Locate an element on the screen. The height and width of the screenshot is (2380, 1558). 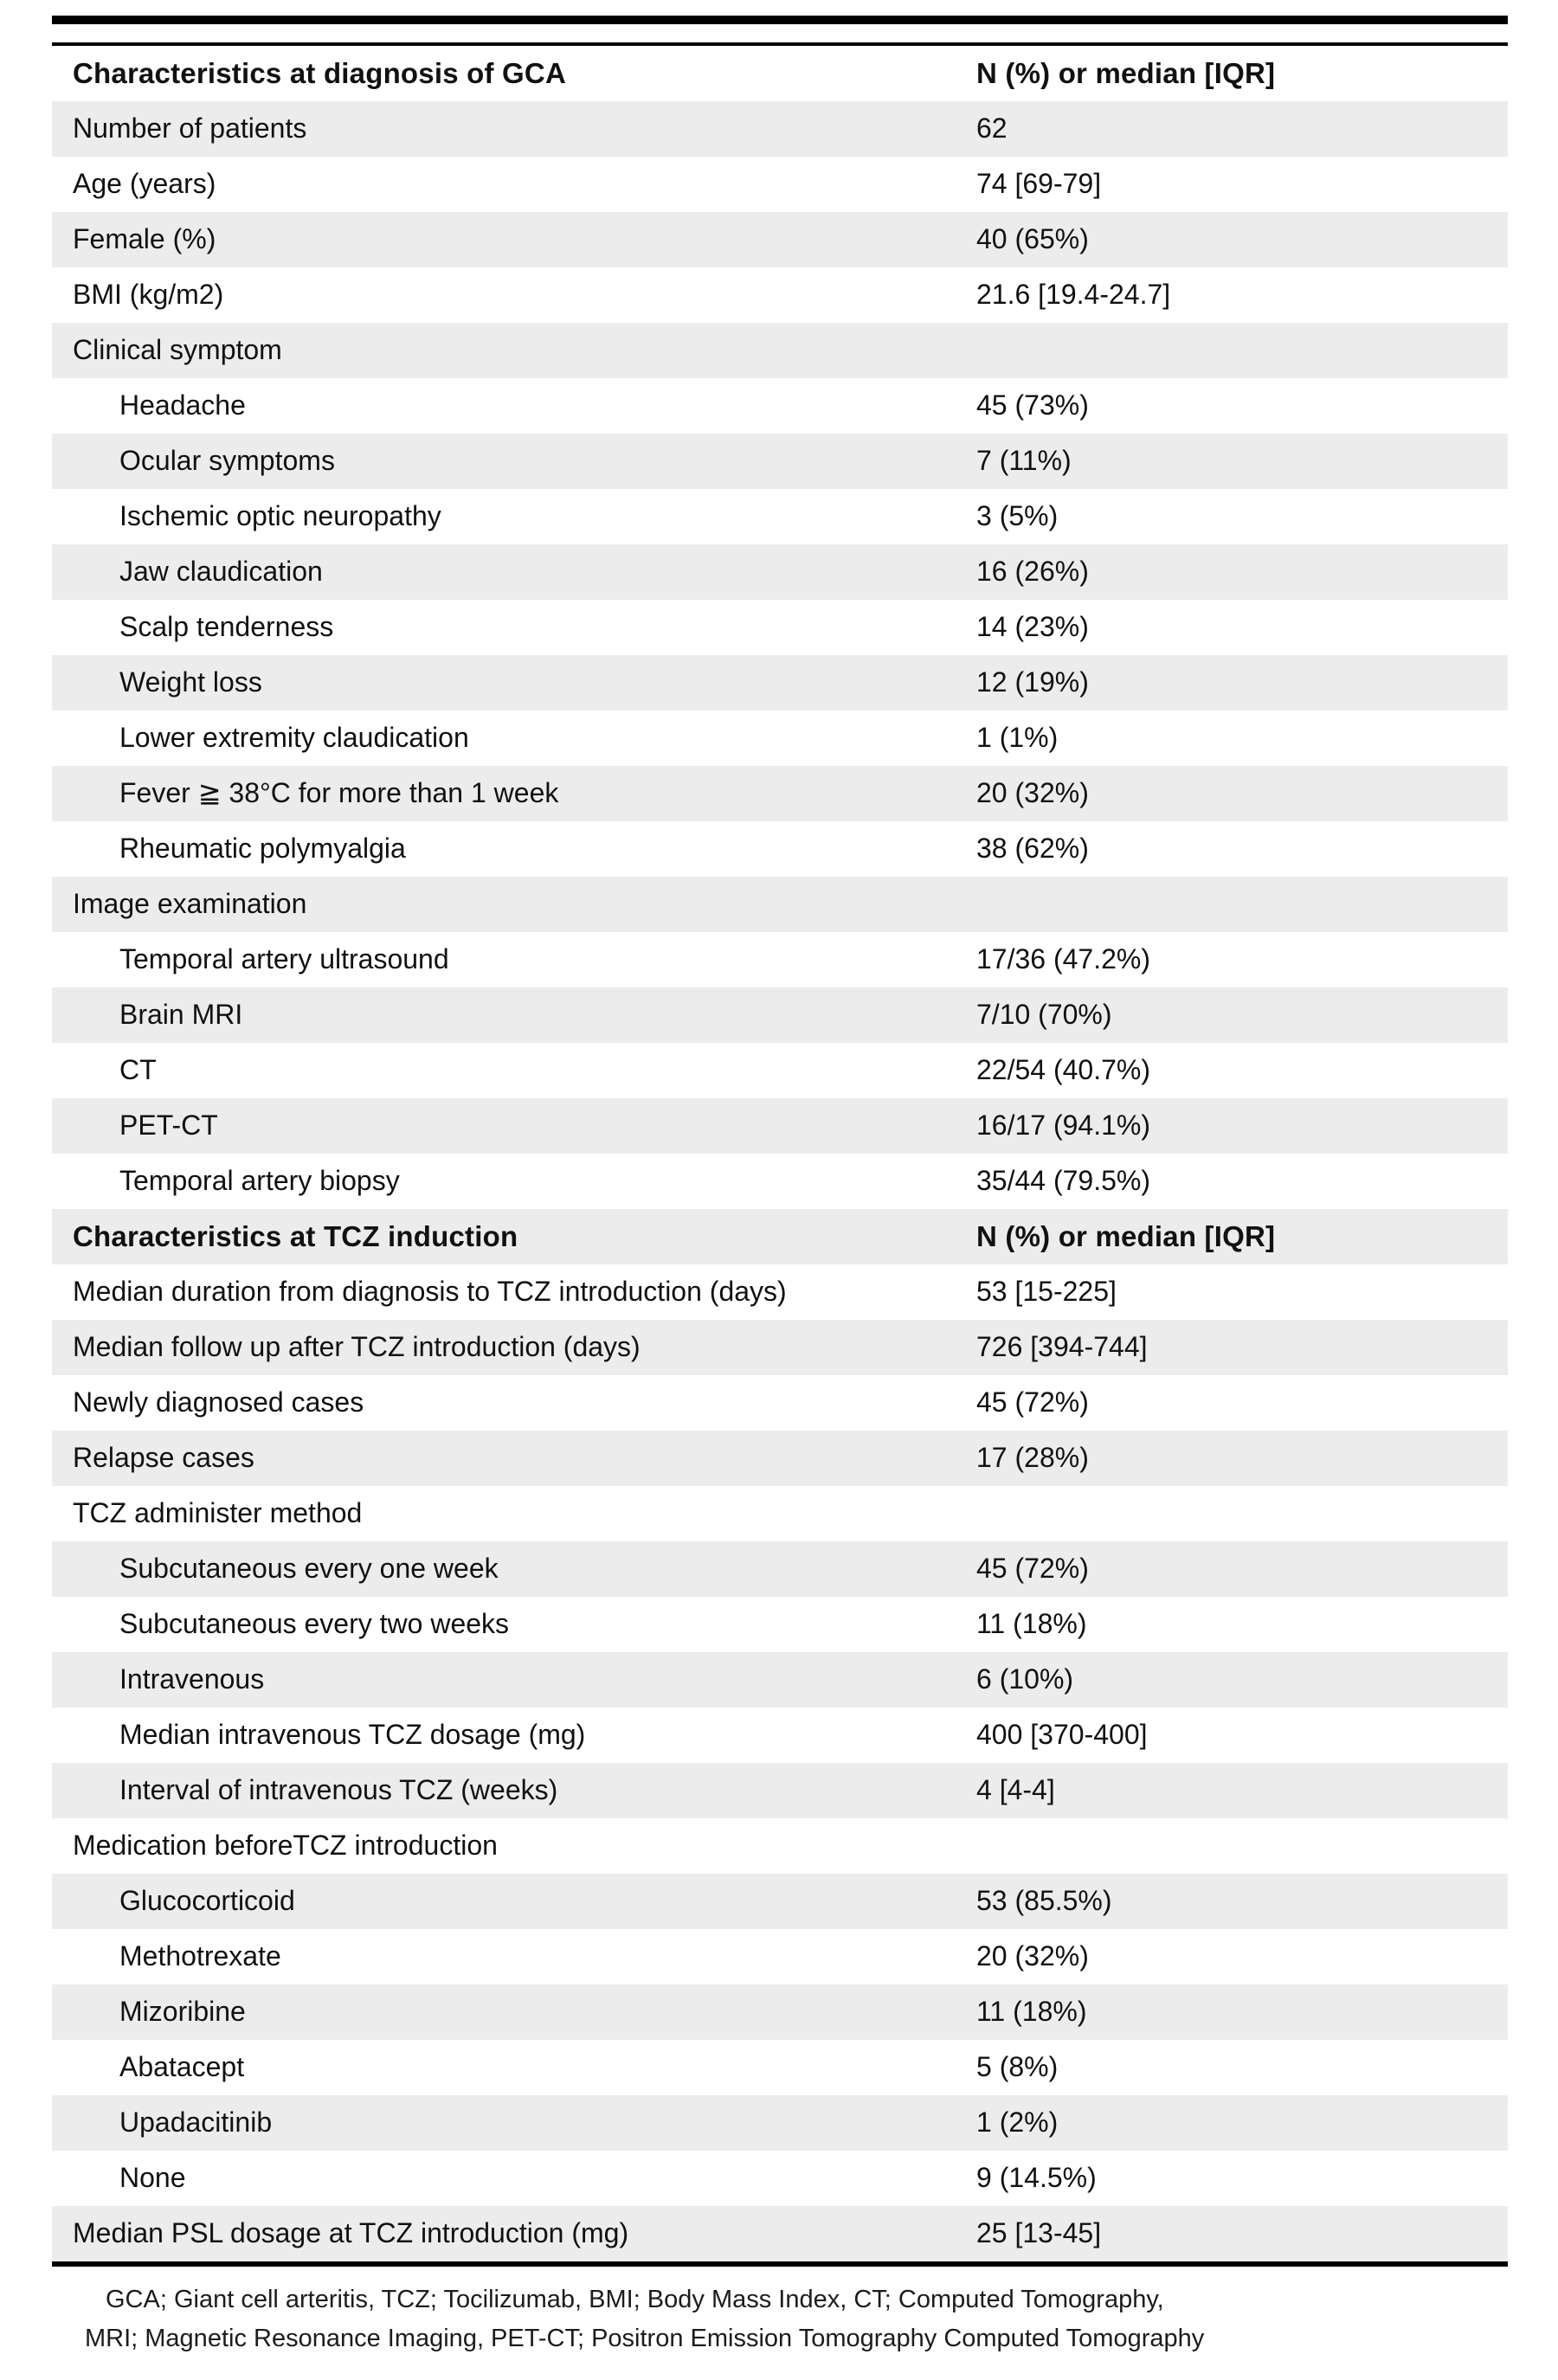
table-row: Headache 45 (73%) is located at coordinates (780, 406).